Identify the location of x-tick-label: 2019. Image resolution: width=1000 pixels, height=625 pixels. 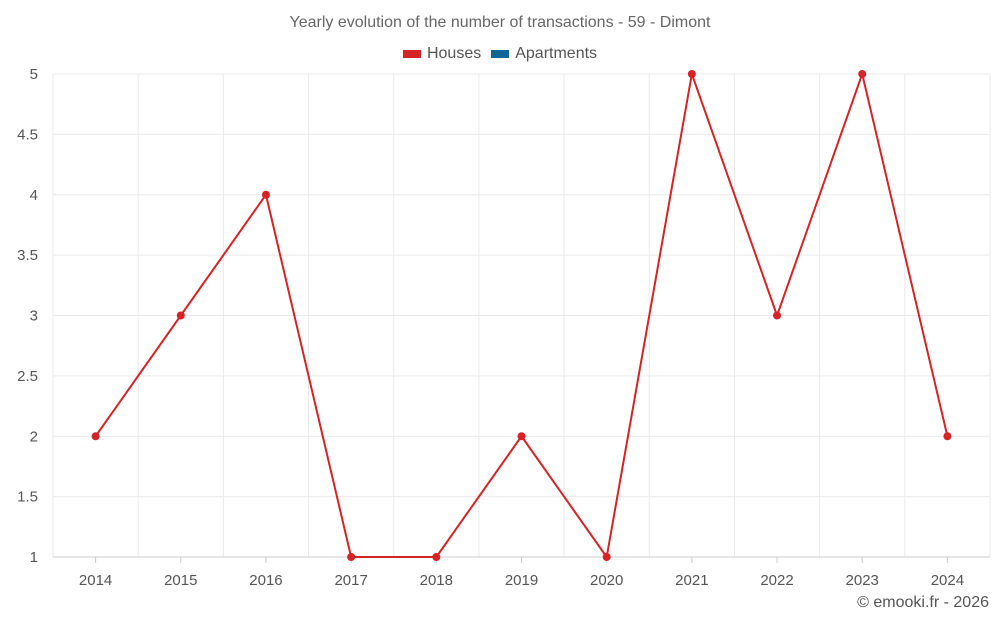
(521, 580).